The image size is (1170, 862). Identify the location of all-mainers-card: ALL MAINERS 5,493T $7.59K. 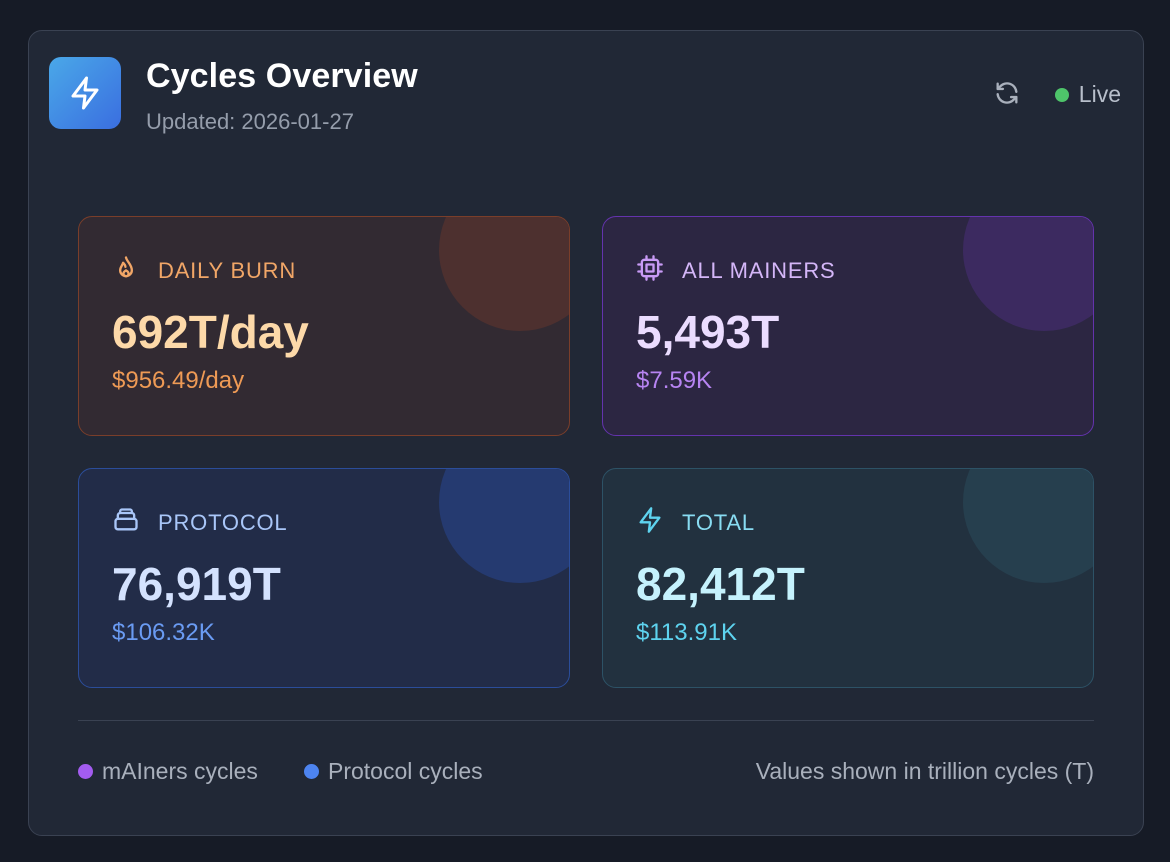
(848, 326).